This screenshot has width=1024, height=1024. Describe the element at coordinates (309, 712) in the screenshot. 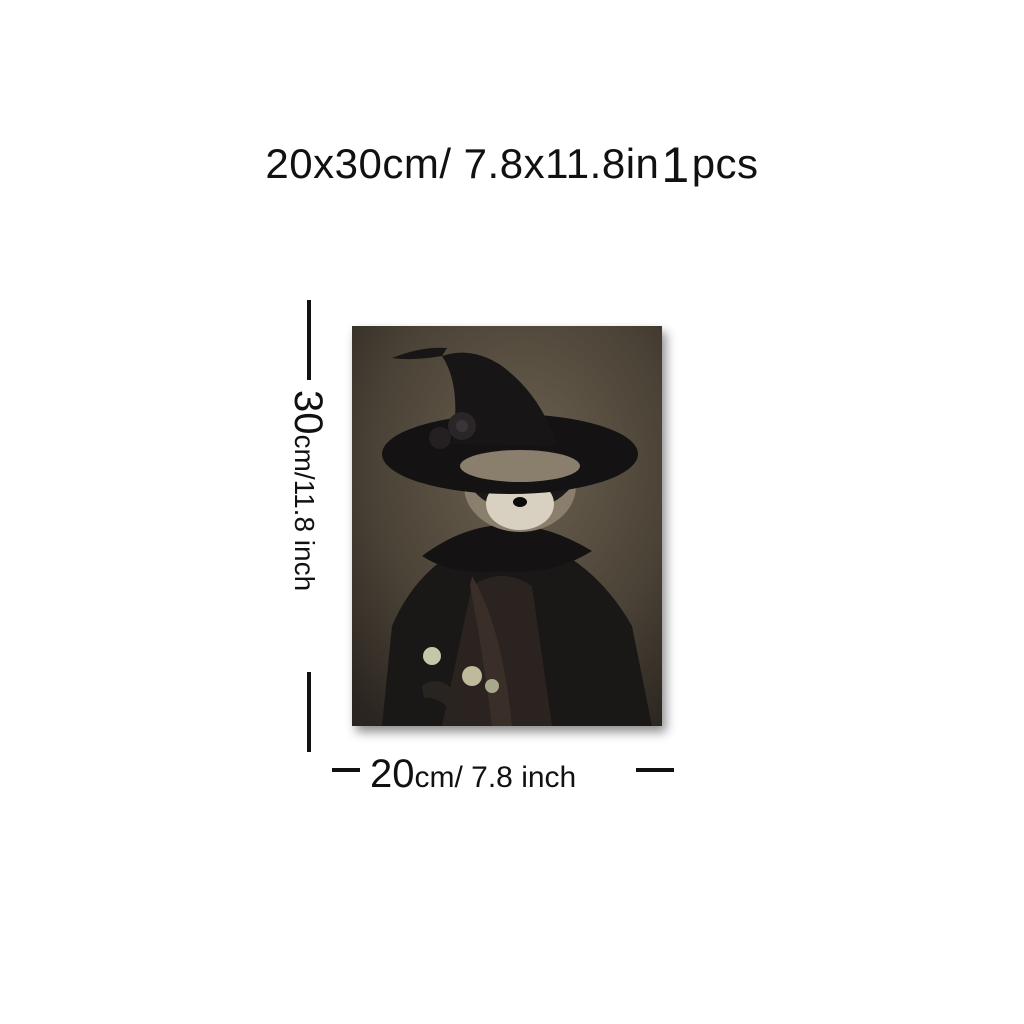

I see `height-dimension-line-bottom` at that location.